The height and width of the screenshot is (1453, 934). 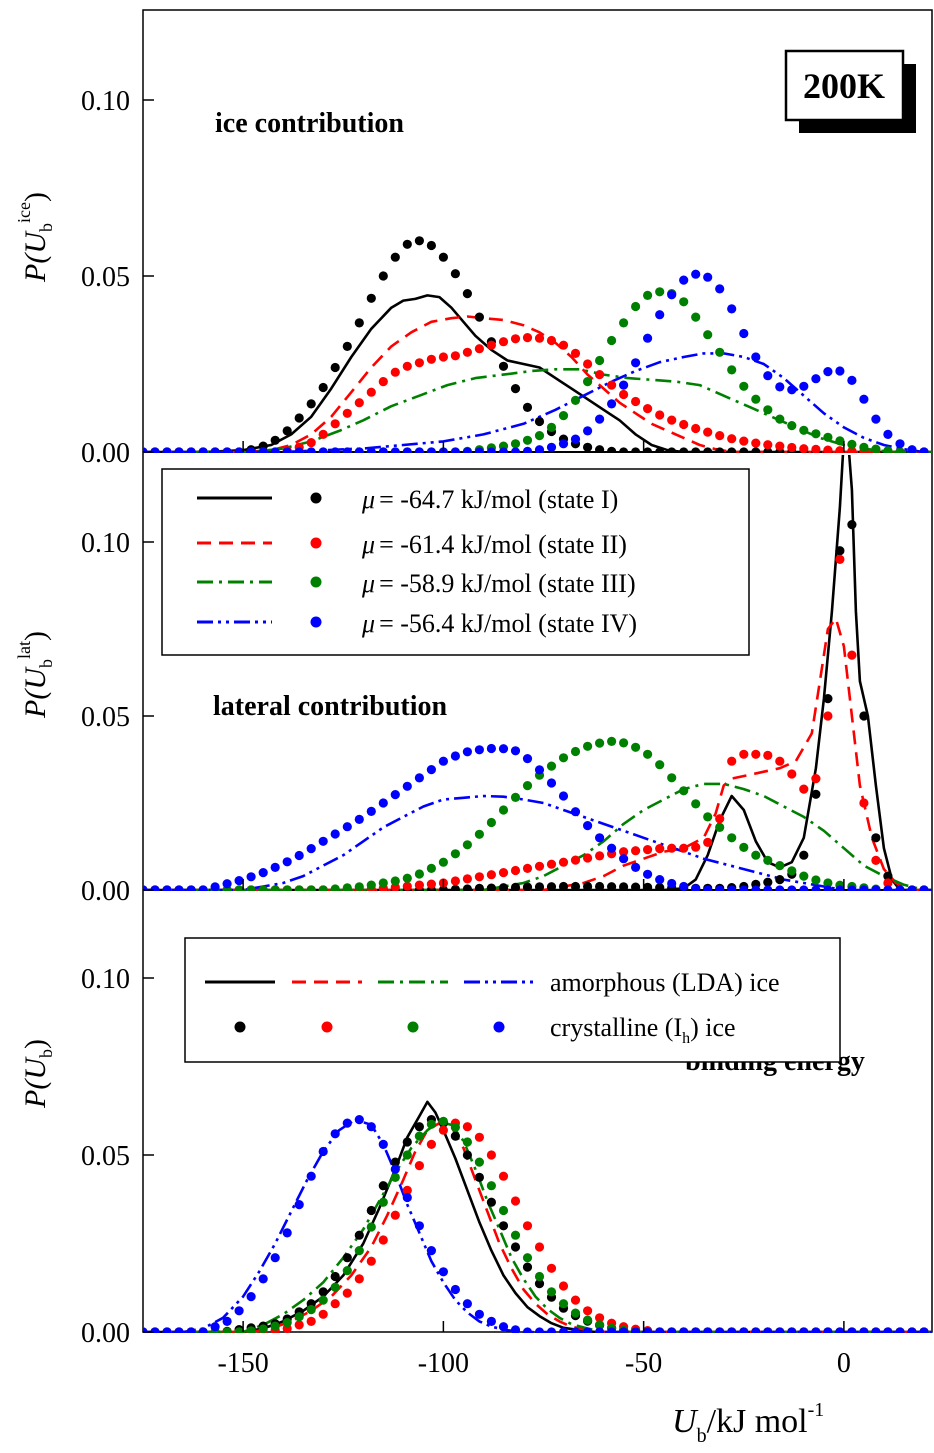 I want to click on legend-types: amorphous (LDA) ice crystalline (Ih) ice, so click(x=512, y=1000).